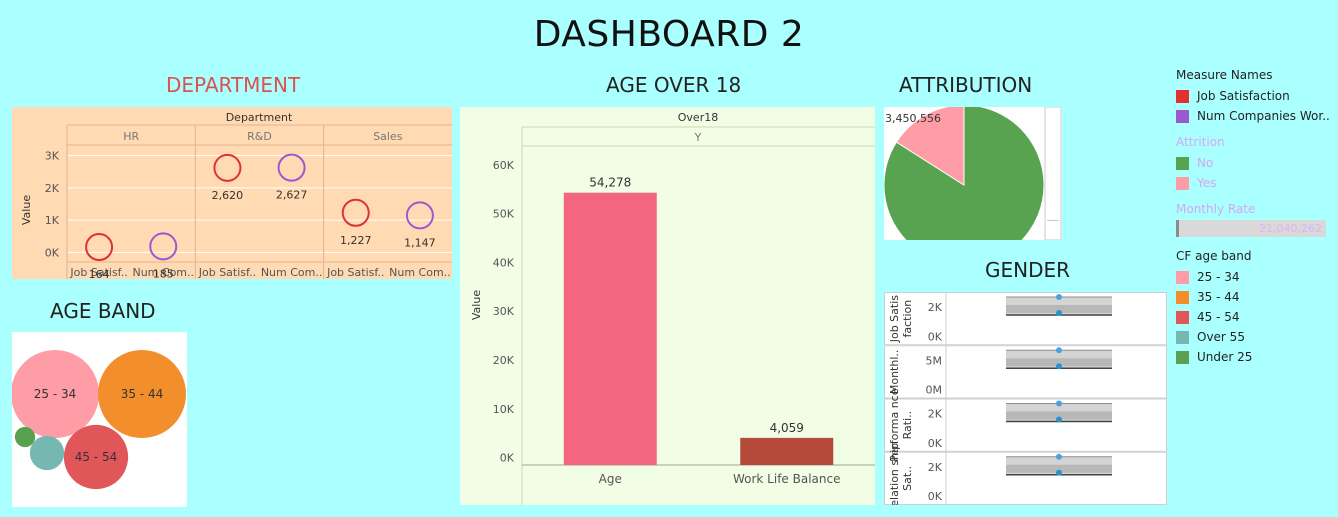 This screenshot has width=1338, height=517. Describe the element at coordinates (259, 117) in the screenshot. I see `department-header: Department` at that location.